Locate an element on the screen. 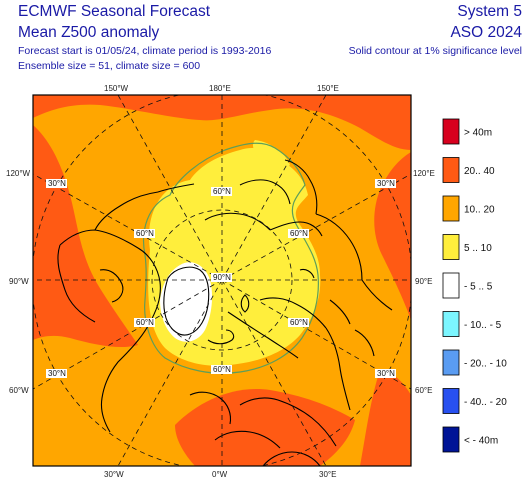 This screenshot has width=526, height=485. lat-label-60-ne: 60°N is located at coordinates (299, 233).